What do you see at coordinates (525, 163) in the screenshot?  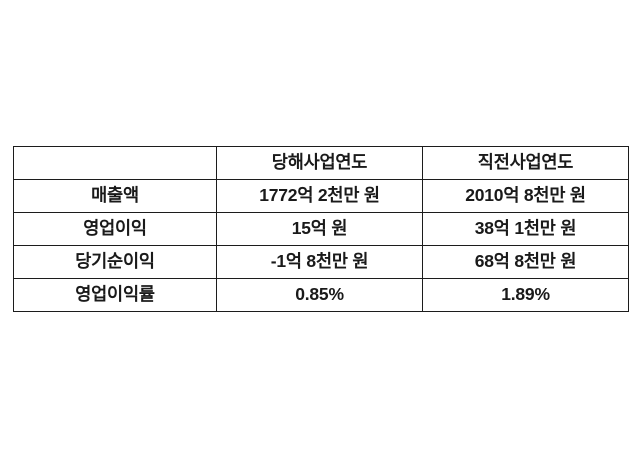 I see `column-header-previous-year: 직전사업연도` at bounding box center [525, 163].